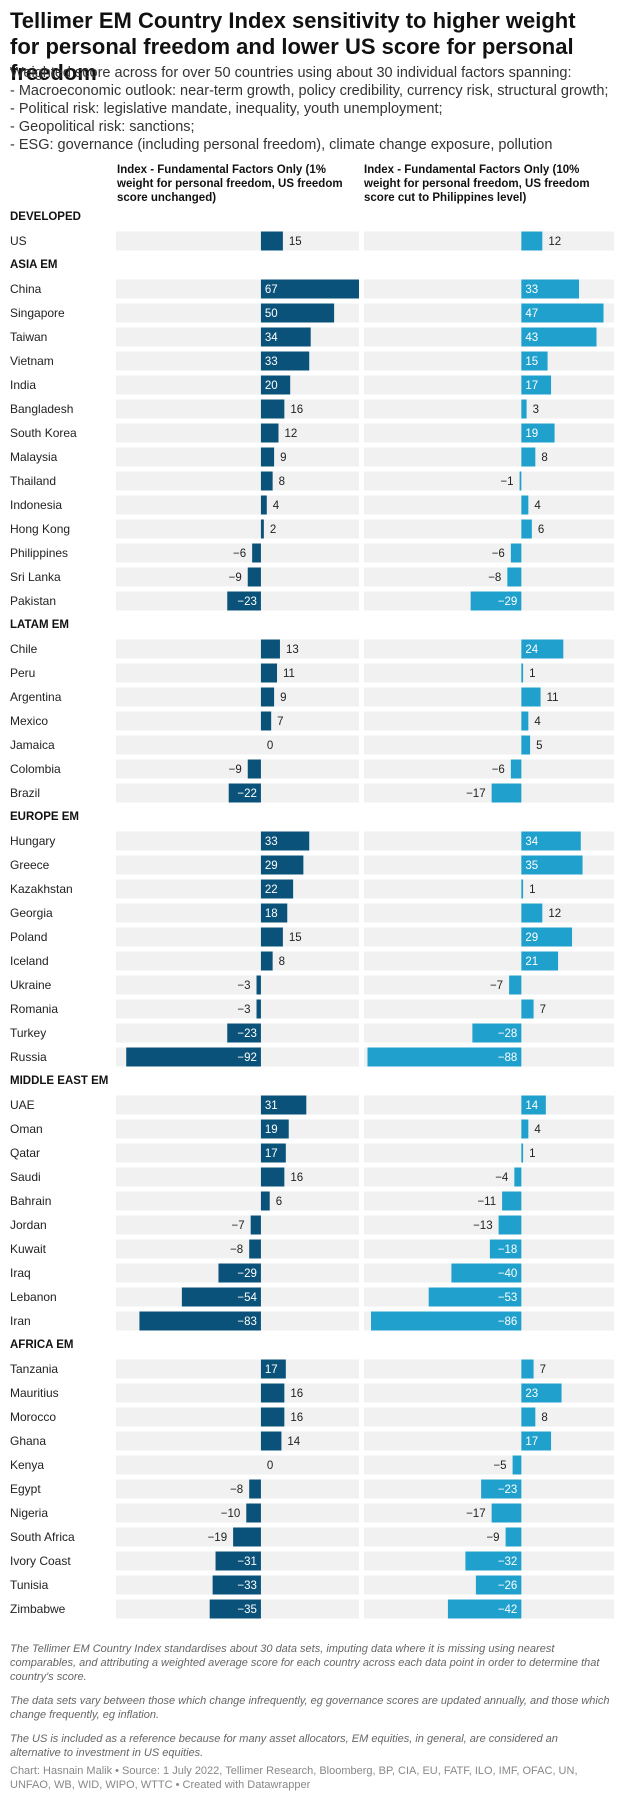 The image size is (620, 1811). What do you see at coordinates (537, 722) in the screenshot?
I see `data-label: 4` at bounding box center [537, 722].